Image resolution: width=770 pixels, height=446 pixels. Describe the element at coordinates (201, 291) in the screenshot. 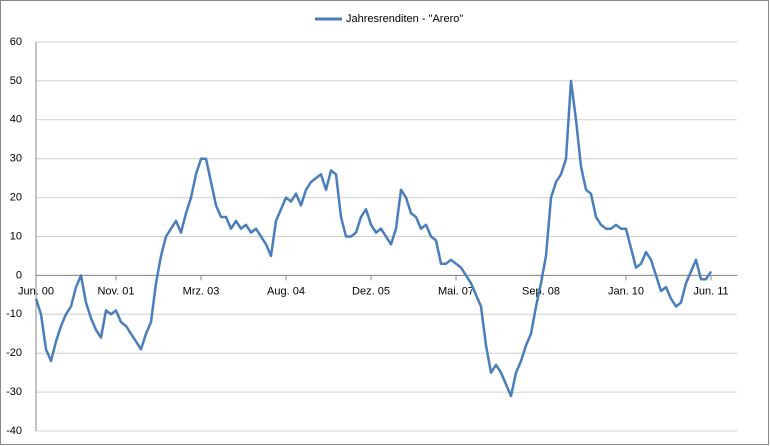

I see `x-tick-label: Mrz. 03` at that location.